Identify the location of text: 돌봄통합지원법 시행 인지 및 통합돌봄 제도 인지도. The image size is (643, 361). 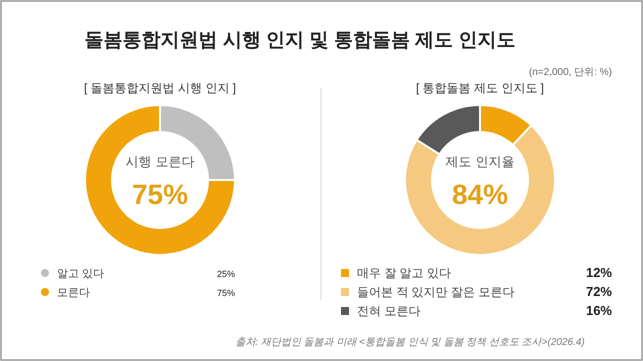
(300, 40).